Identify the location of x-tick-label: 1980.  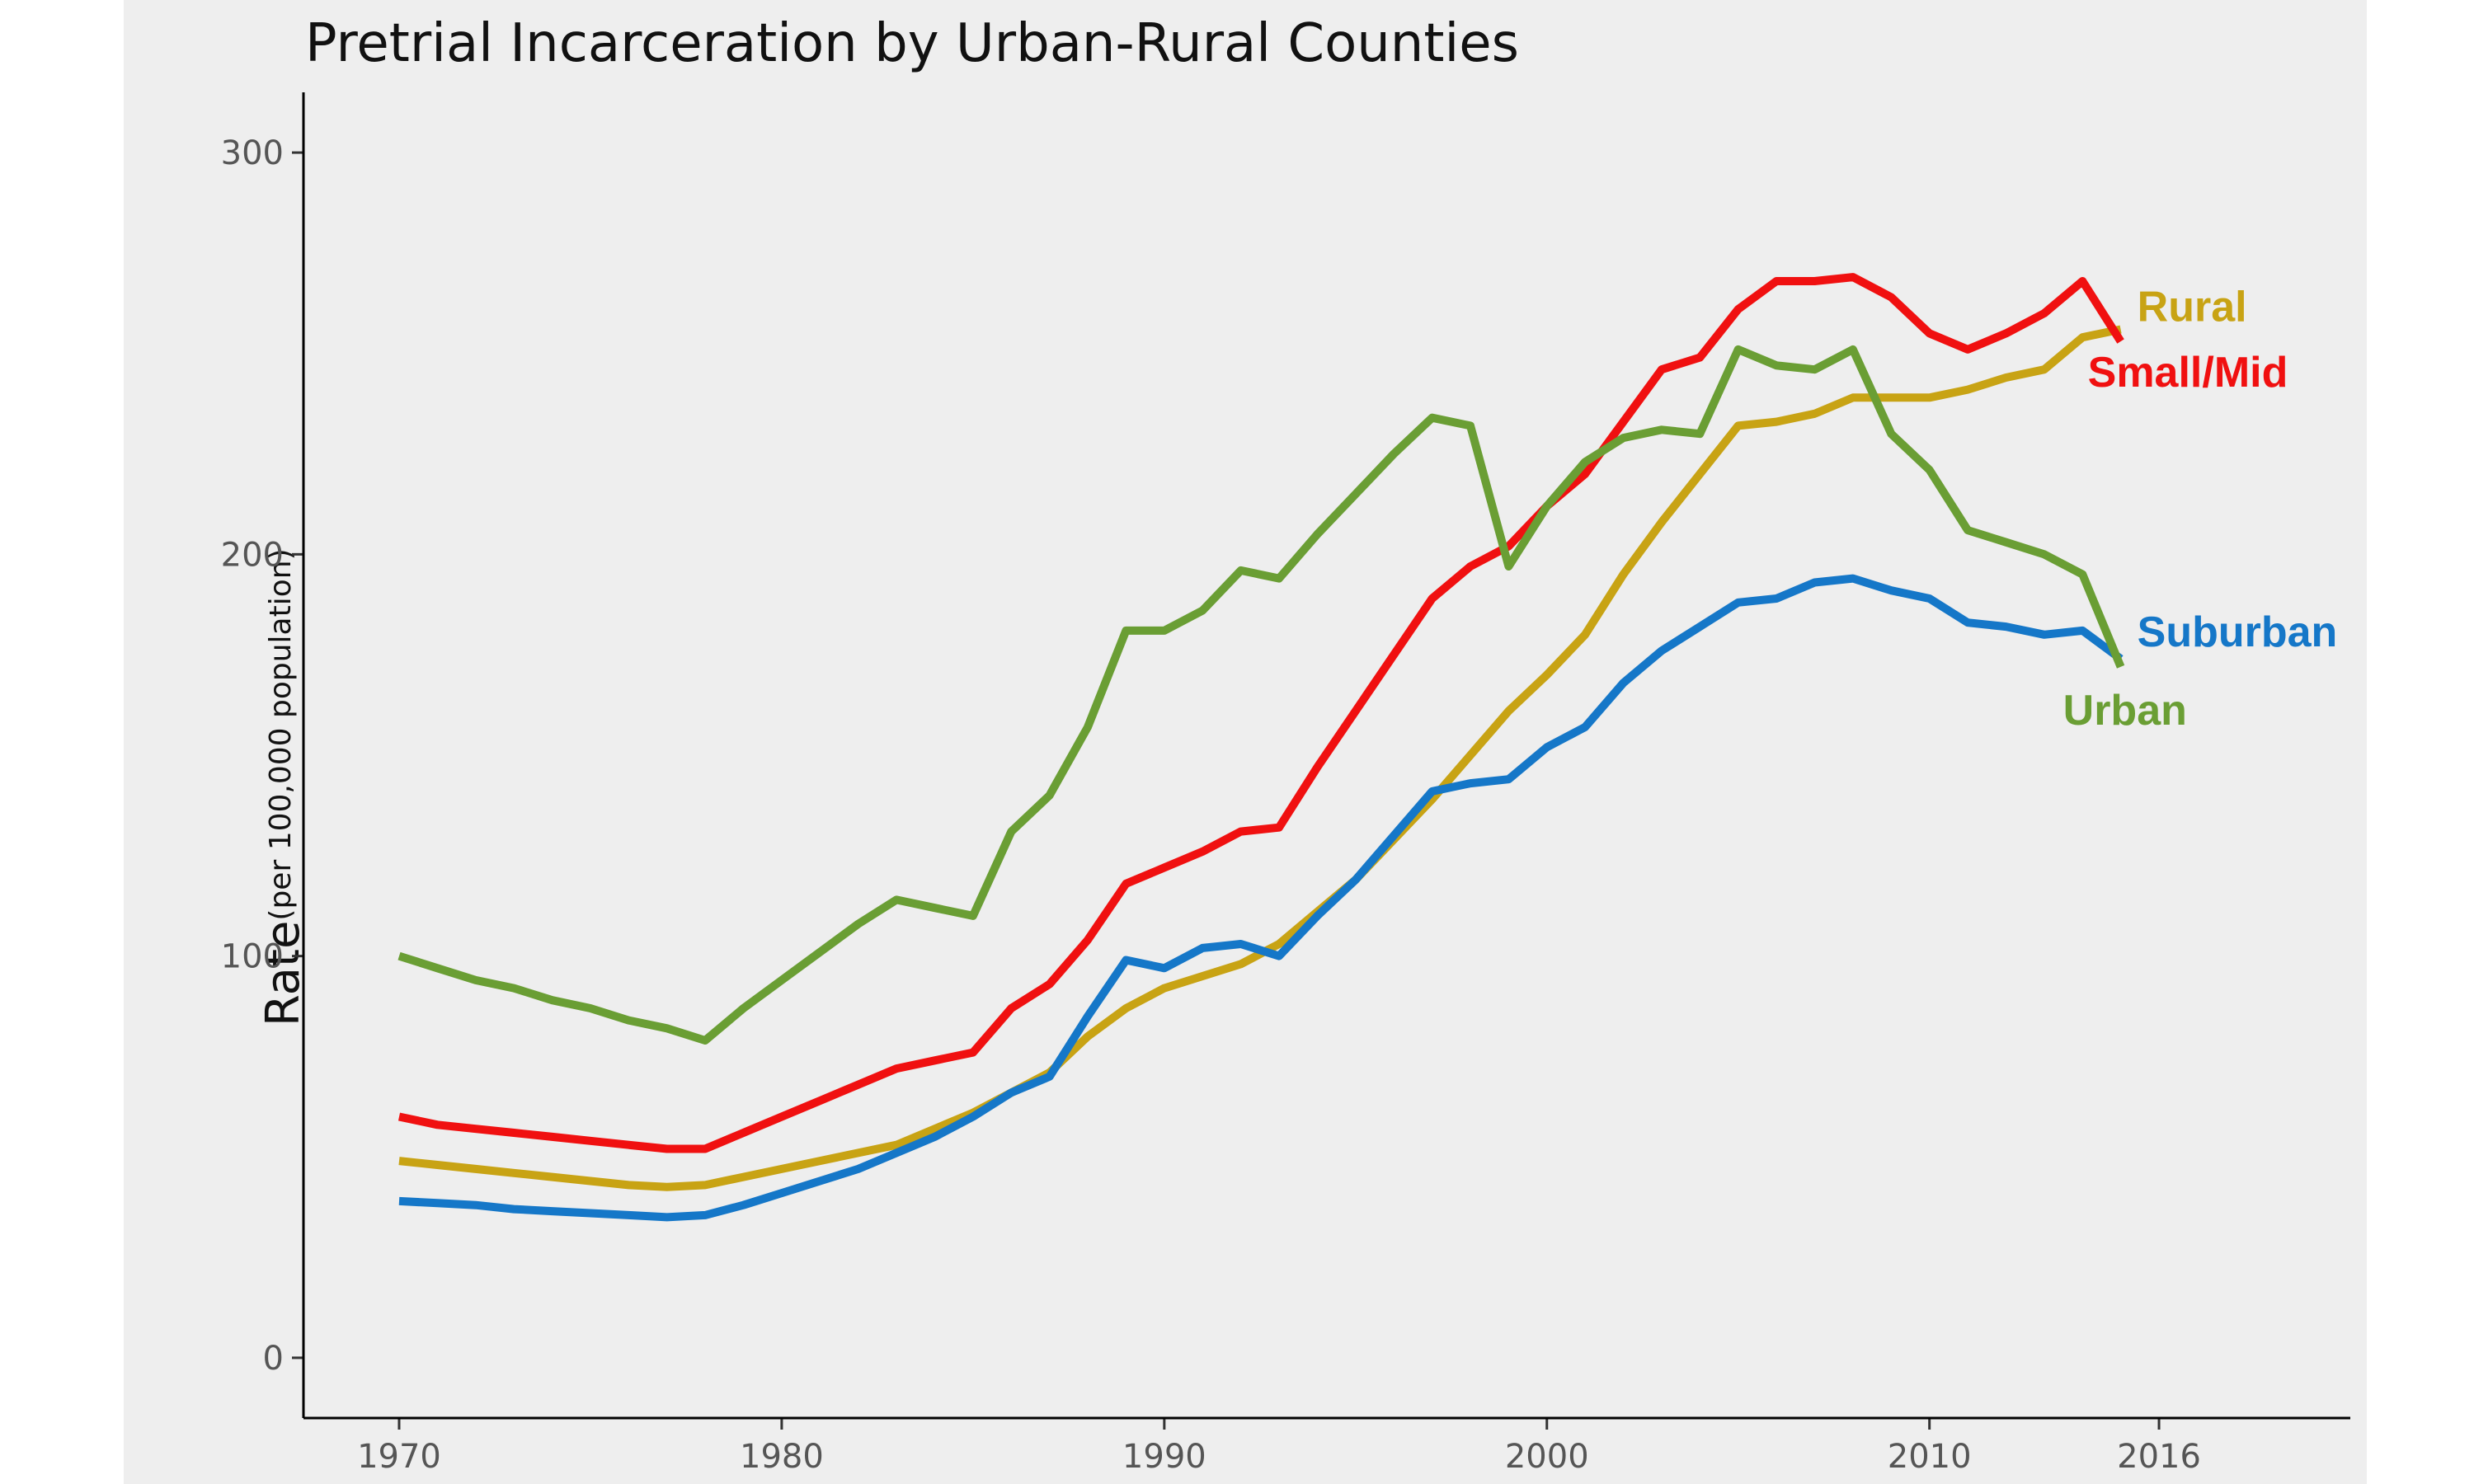
(782, 1457).